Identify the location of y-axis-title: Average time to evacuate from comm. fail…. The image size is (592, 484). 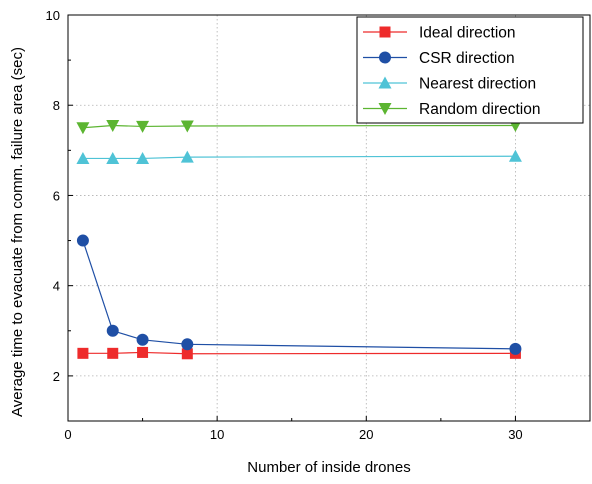
(17, 232).